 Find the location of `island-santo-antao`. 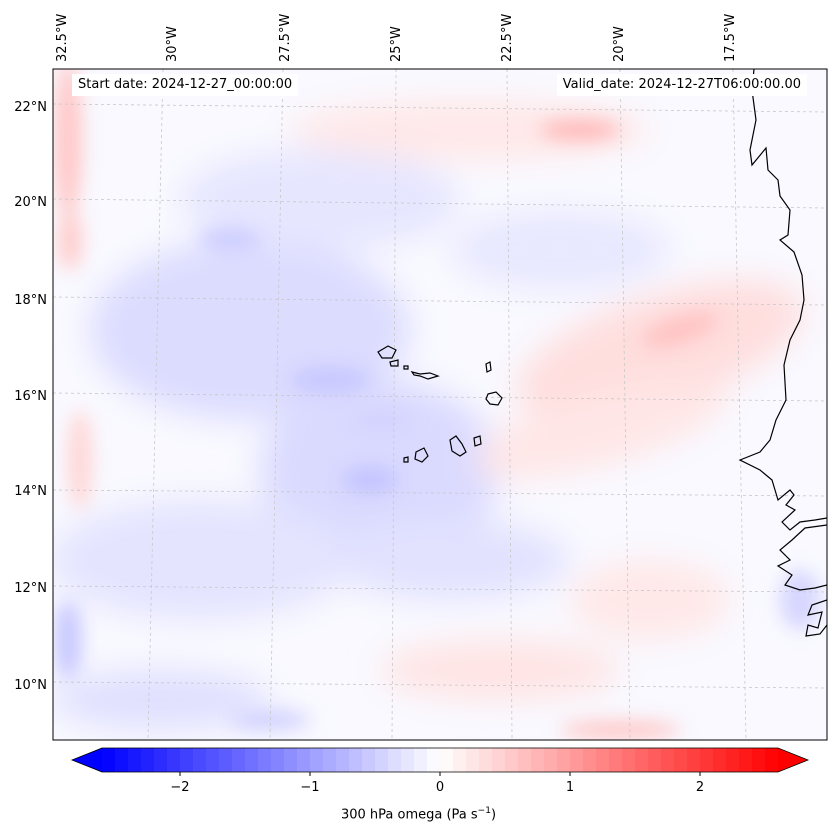

island-santo-antao is located at coordinates (387, 352).